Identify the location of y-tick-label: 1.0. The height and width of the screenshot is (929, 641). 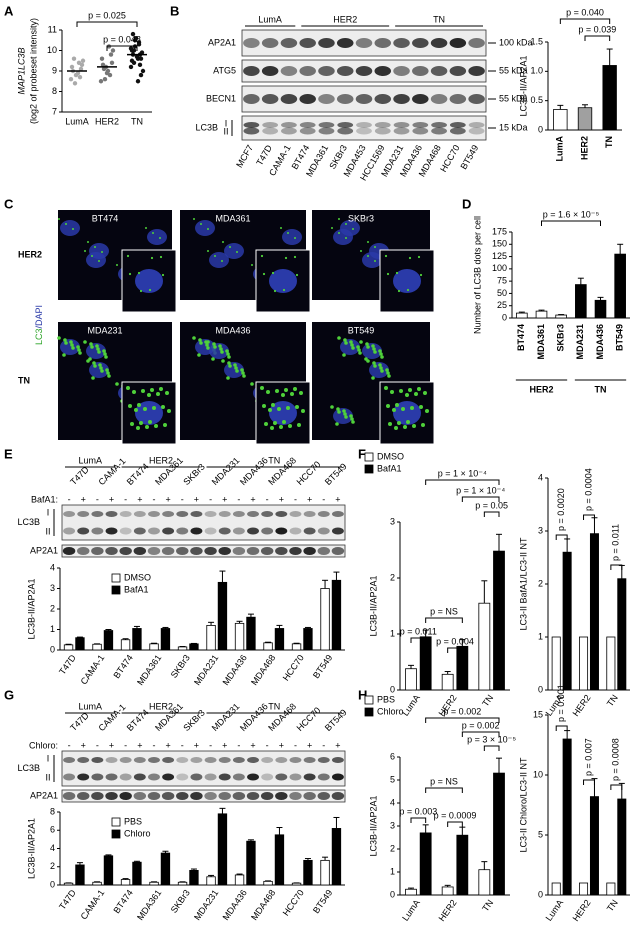
(536, 71).